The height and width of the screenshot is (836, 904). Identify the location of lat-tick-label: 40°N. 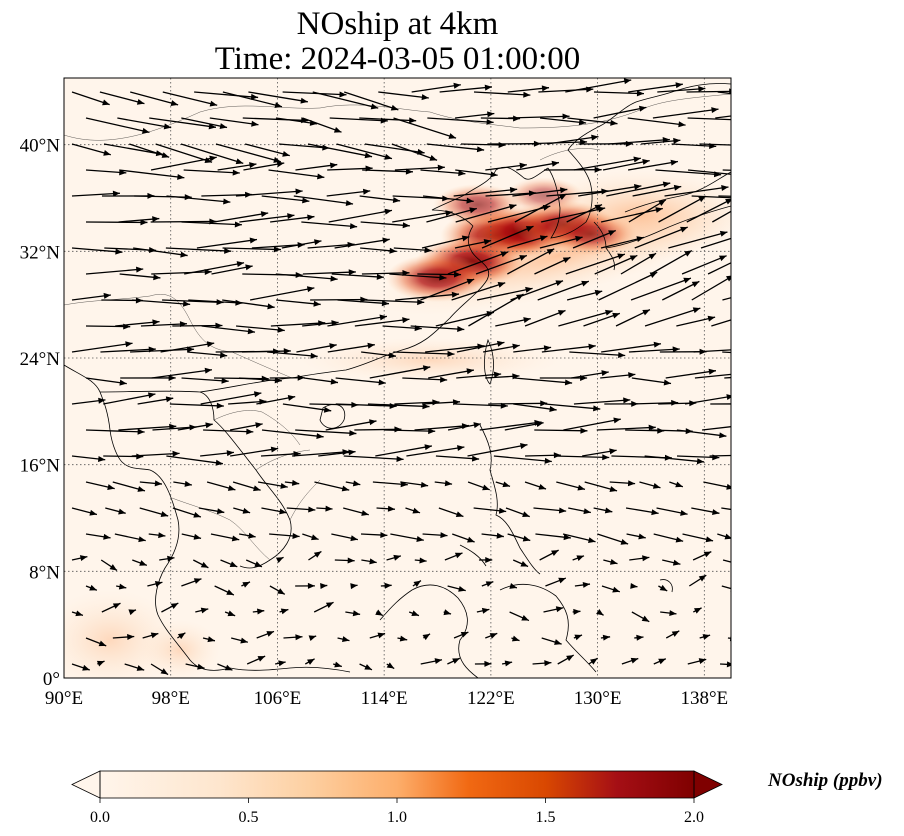
(40, 146).